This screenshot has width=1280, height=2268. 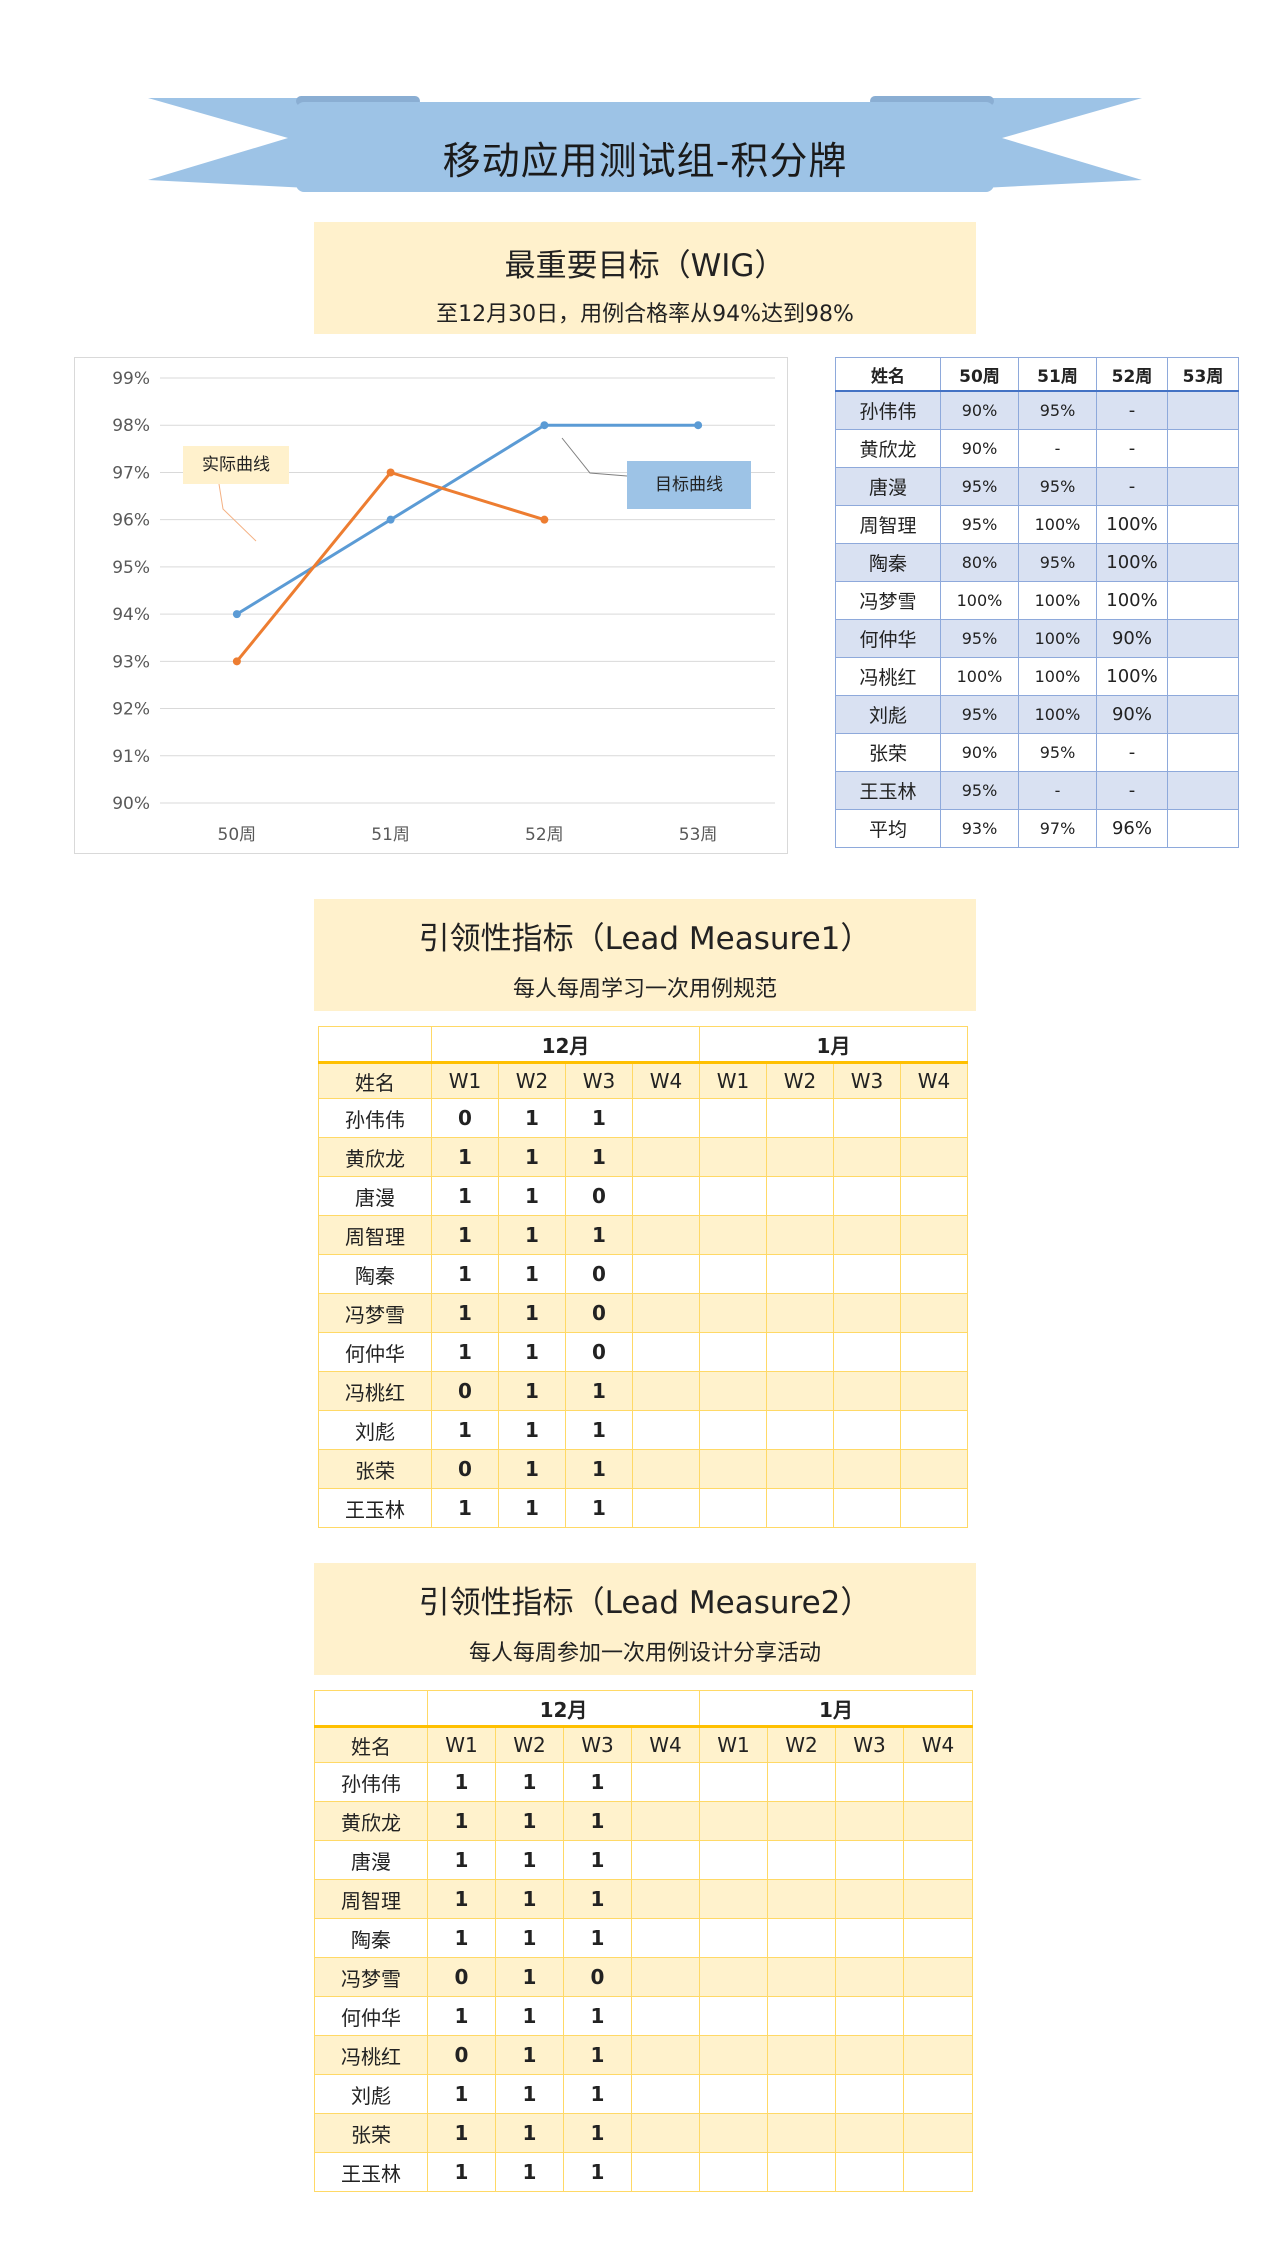 I want to click on score-name-cell: 周智理, so click(x=888, y=524).